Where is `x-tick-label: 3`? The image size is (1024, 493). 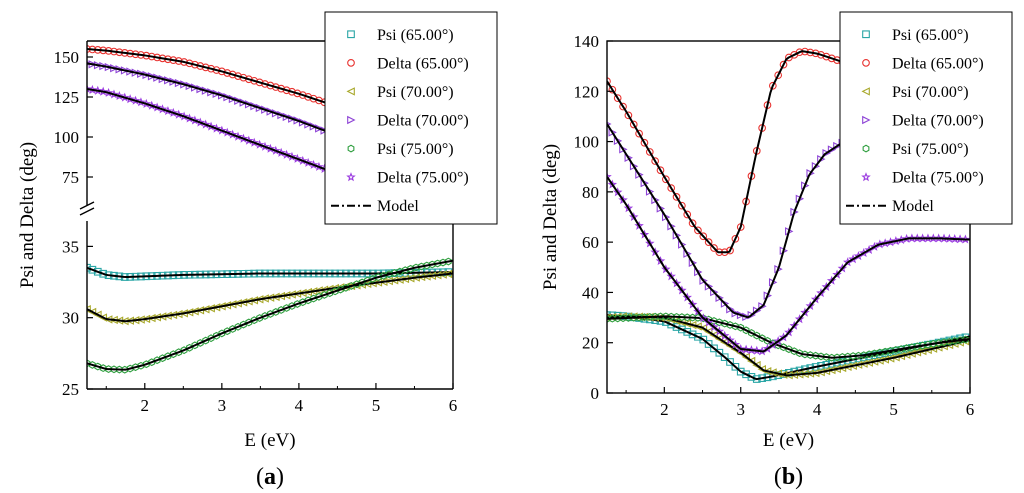 x-tick-label: 3 is located at coordinates (740, 409).